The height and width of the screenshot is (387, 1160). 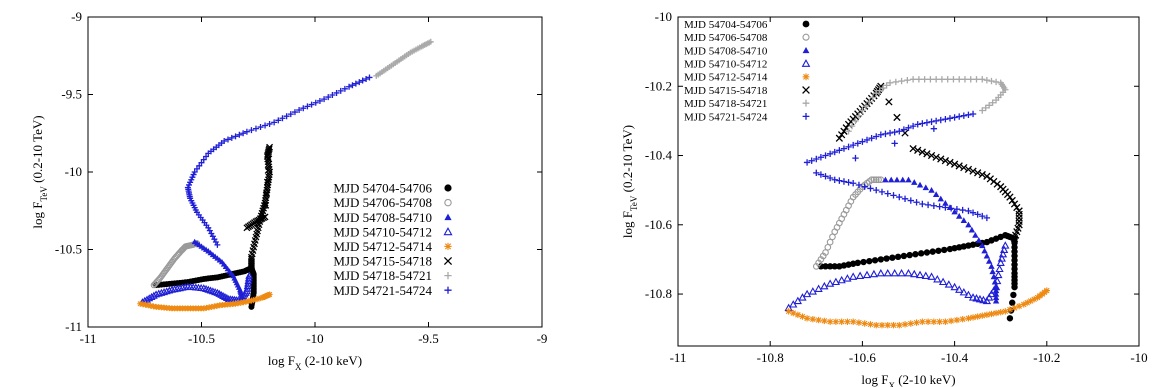 I want to click on x-tick-label: -11, so click(x=678, y=357).